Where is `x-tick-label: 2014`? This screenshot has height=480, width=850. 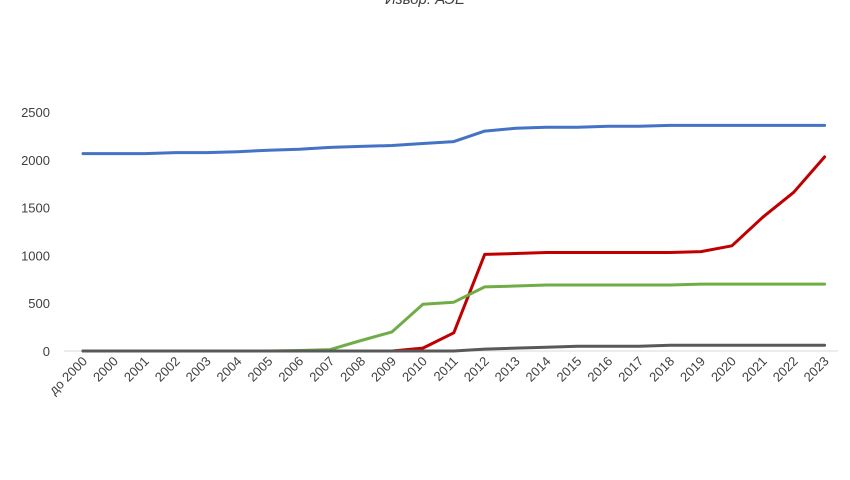 x-tick-label: 2014 is located at coordinates (538, 369).